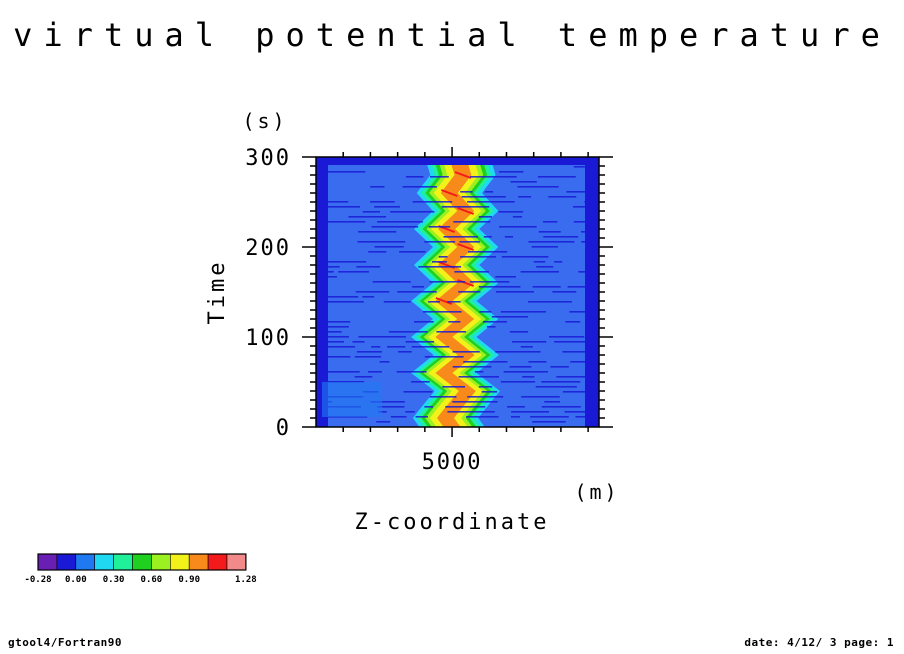 This screenshot has width=904, height=654. What do you see at coordinates (452, 35) in the screenshot?
I see `chart-title: virtual potential temperature` at bounding box center [452, 35].